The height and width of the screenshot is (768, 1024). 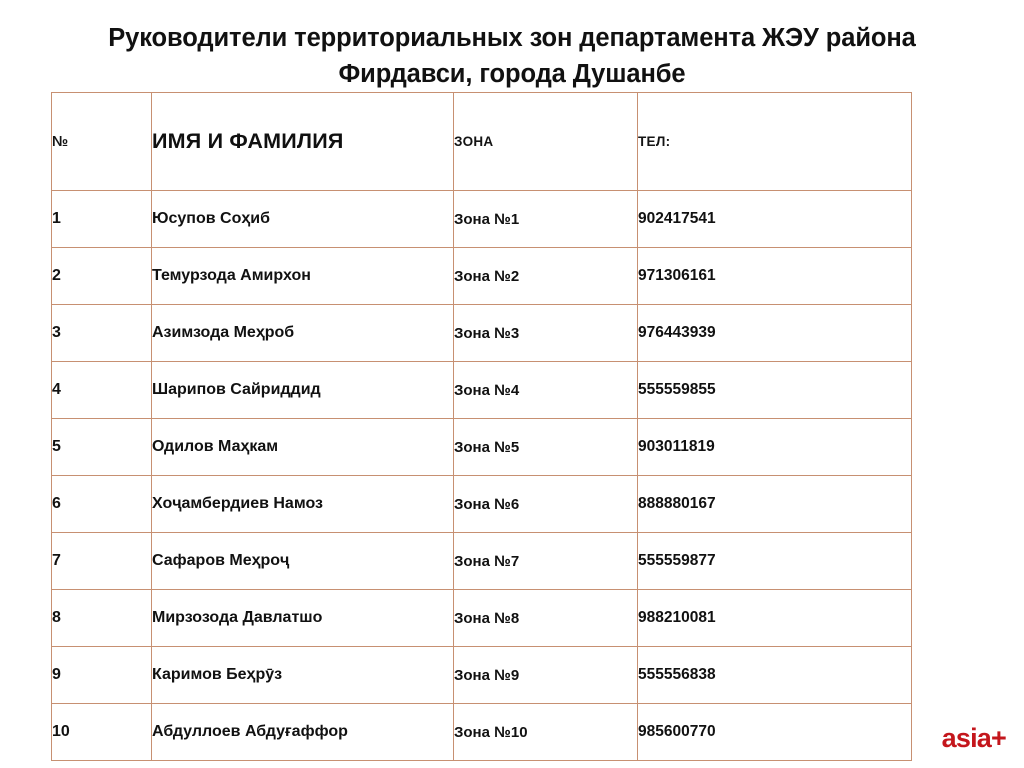 I want to click on cell-name: Сафаров Меҳроҷ, so click(x=302, y=561).